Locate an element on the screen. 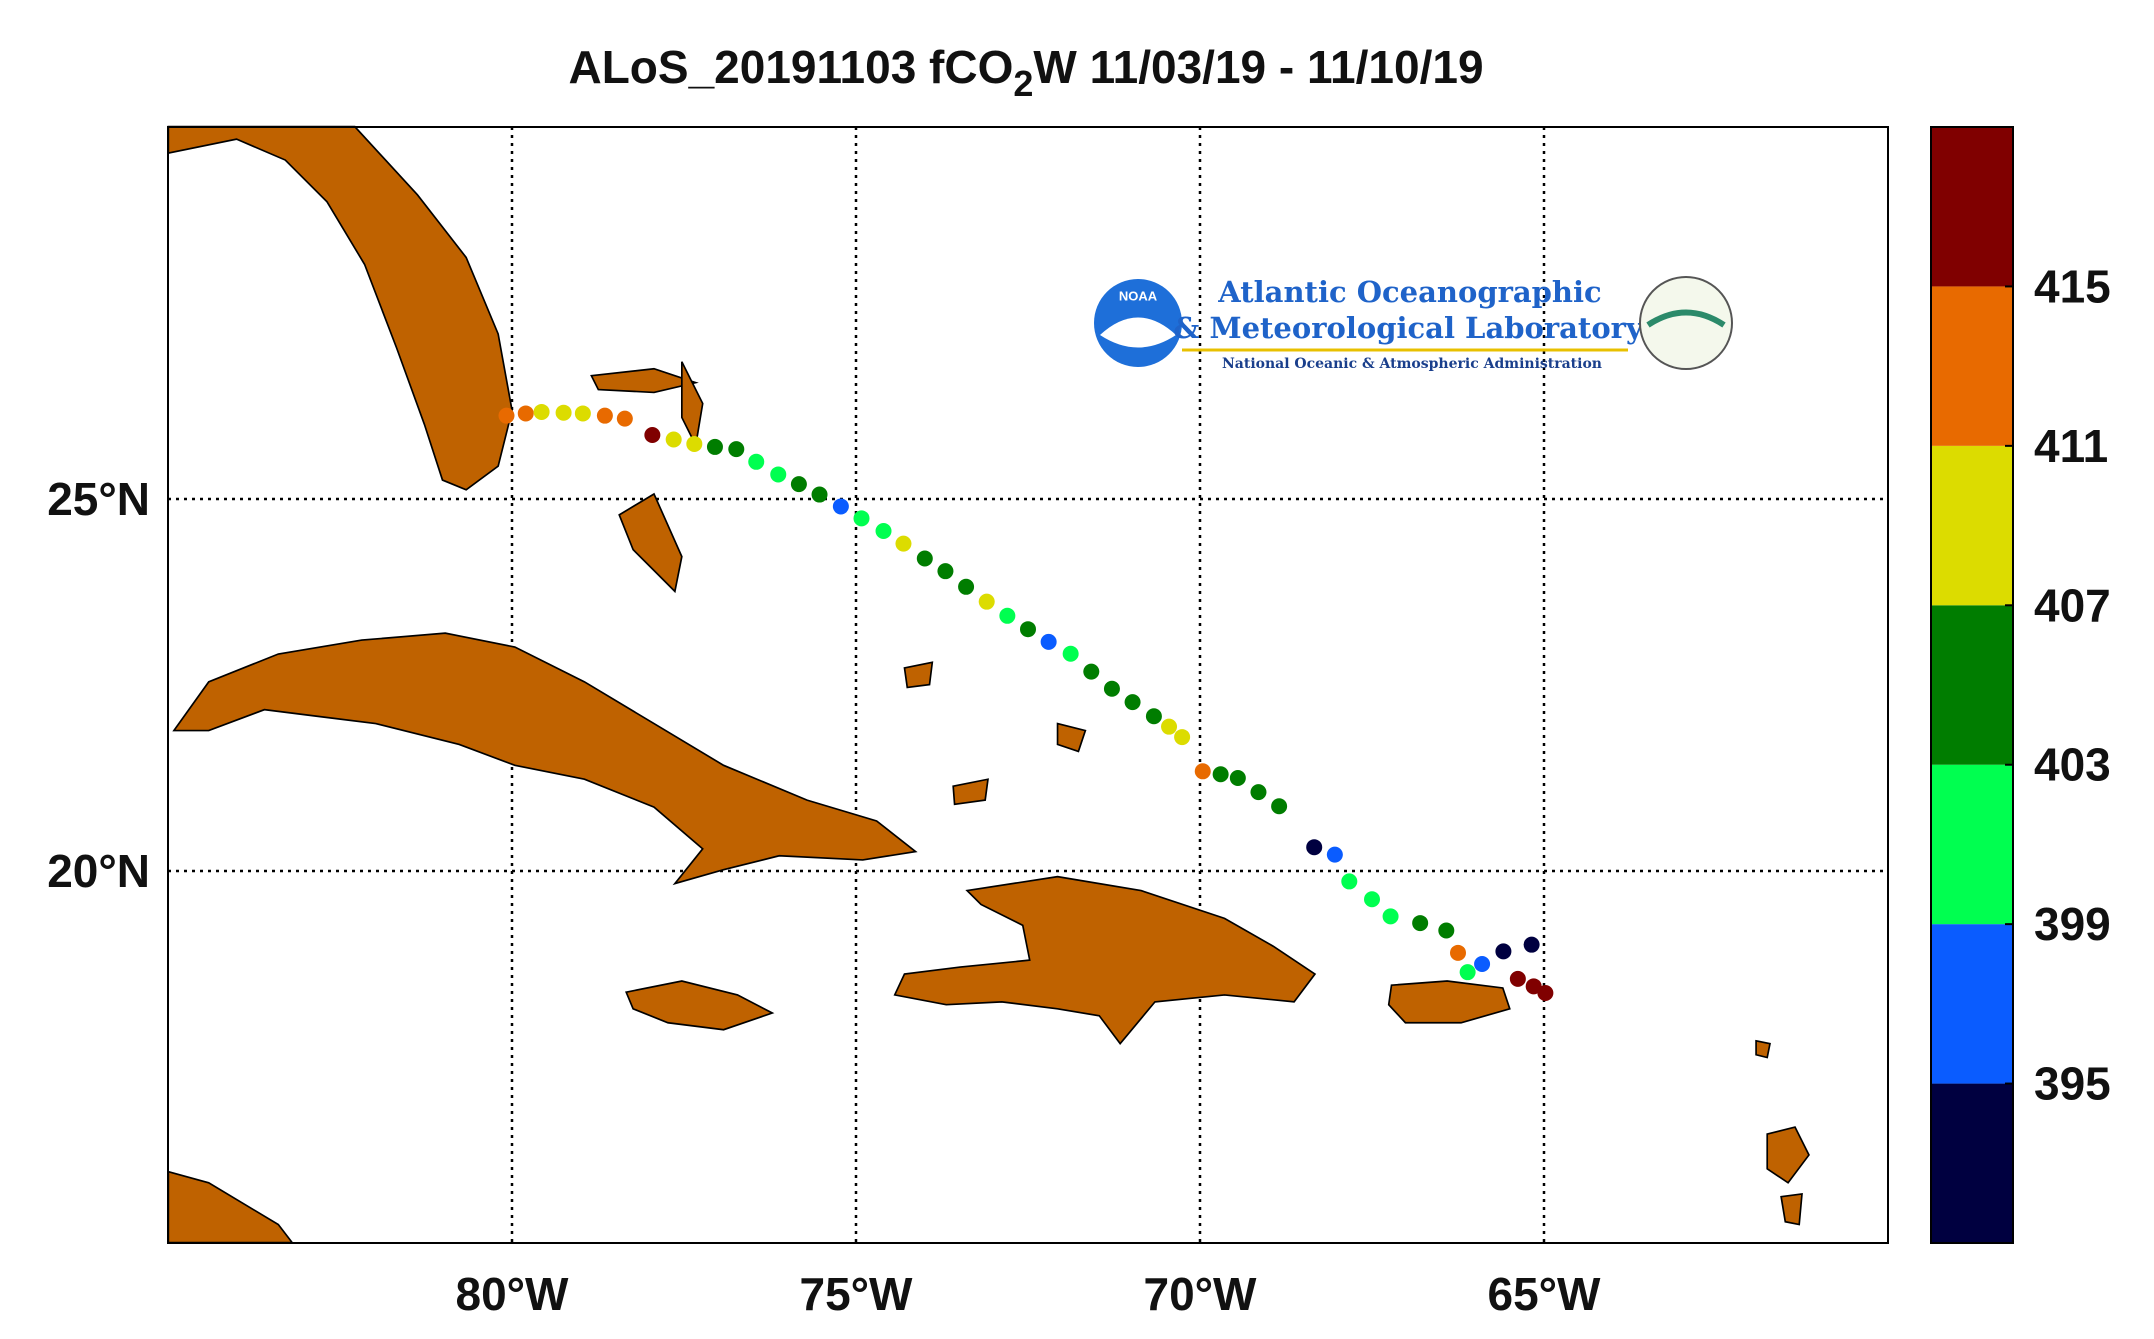 The image size is (2154, 1339). aoml-seal is located at coordinates (1686, 323).